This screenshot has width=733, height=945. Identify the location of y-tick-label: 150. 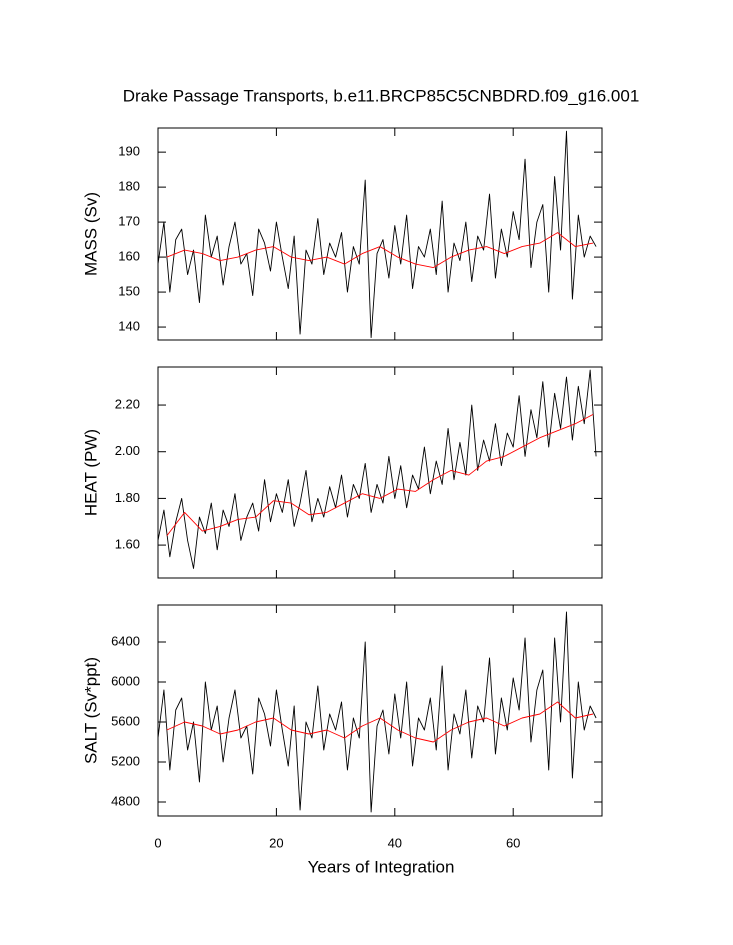
(129, 291).